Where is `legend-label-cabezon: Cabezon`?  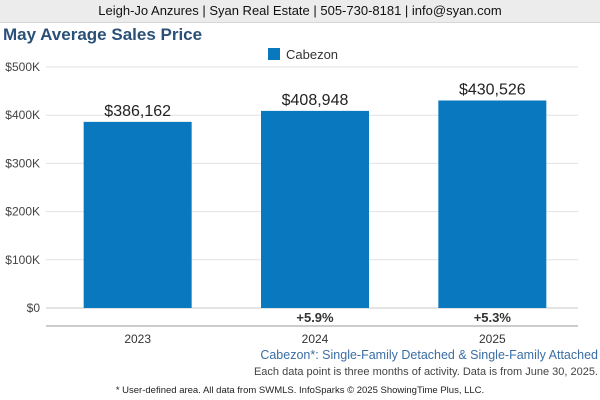 legend-label-cabezon: Cabezon is located at coordinates (312, 54).